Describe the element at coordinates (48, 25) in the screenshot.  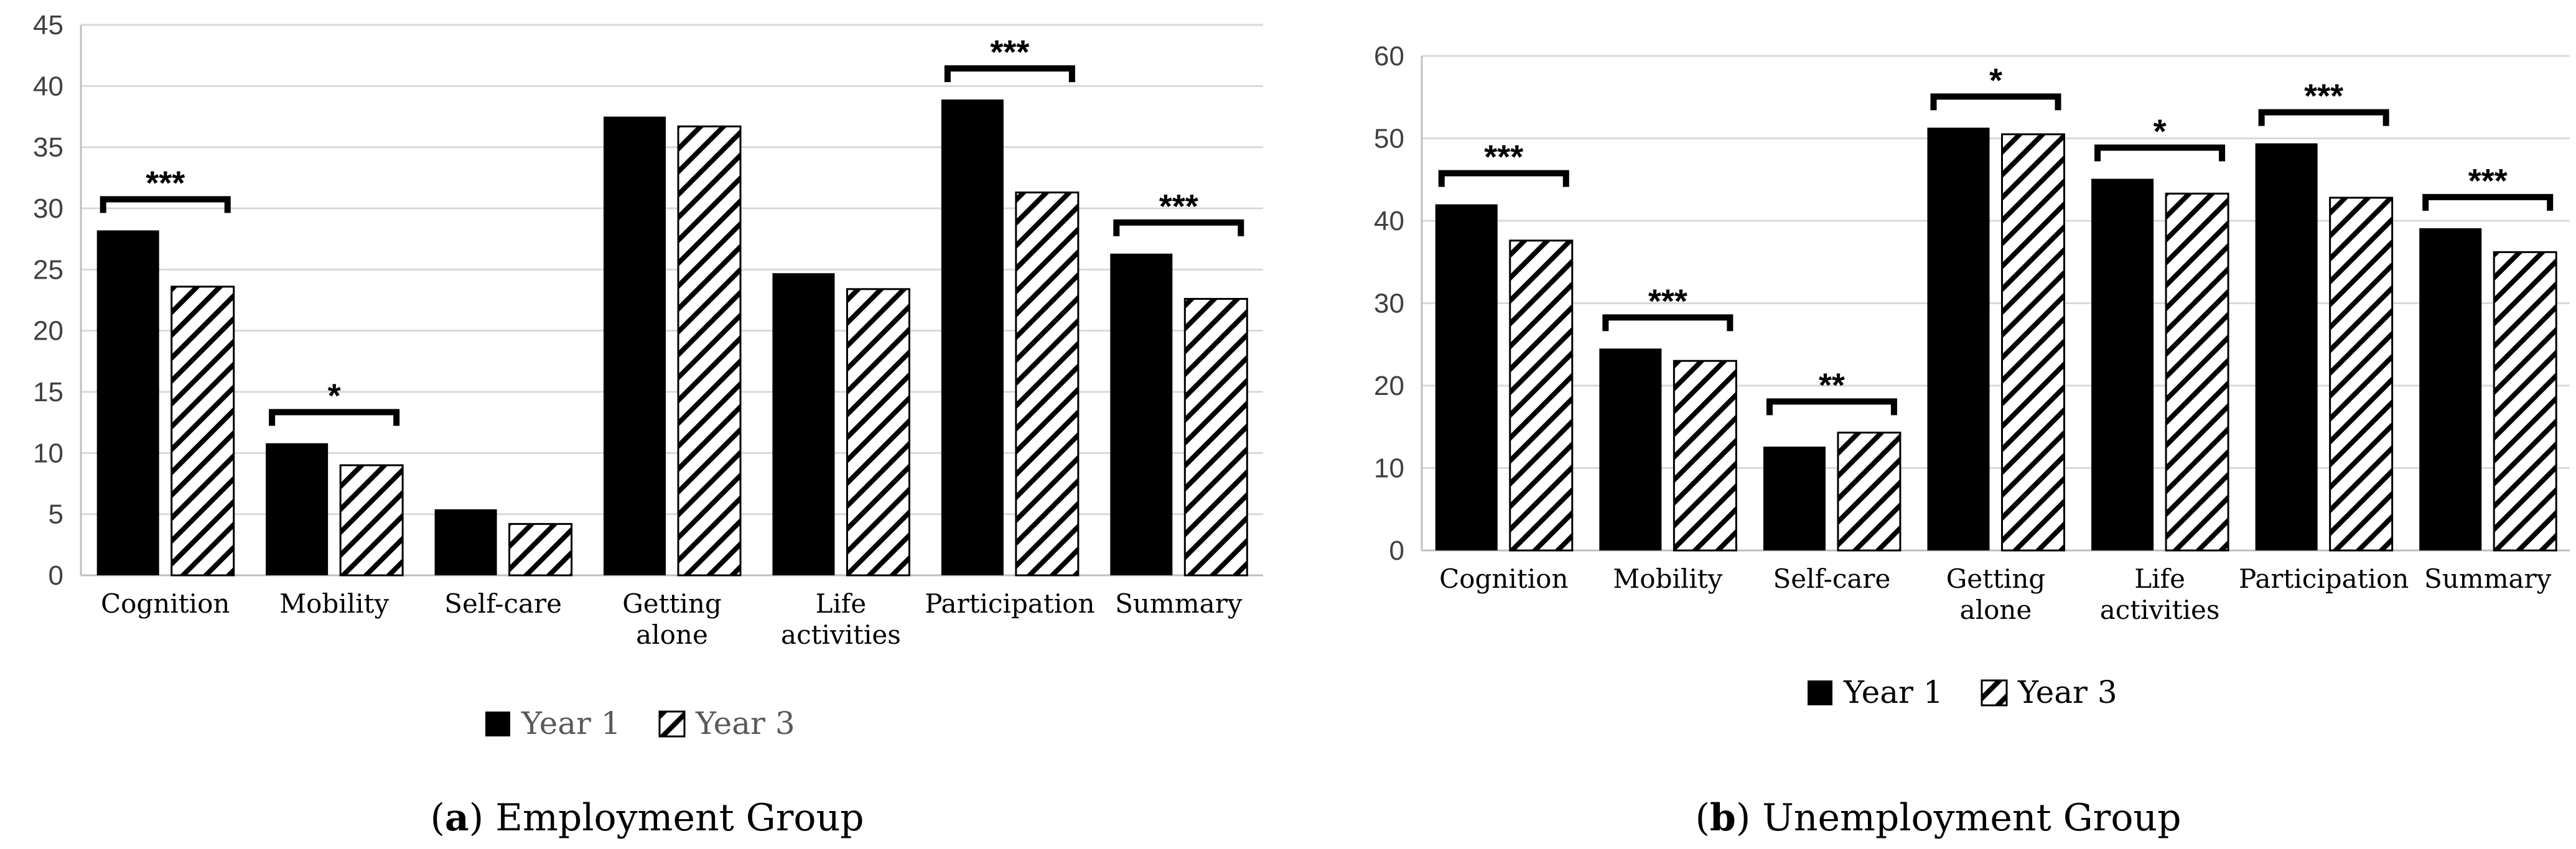
I see `y-tick-label: 45` at that location.